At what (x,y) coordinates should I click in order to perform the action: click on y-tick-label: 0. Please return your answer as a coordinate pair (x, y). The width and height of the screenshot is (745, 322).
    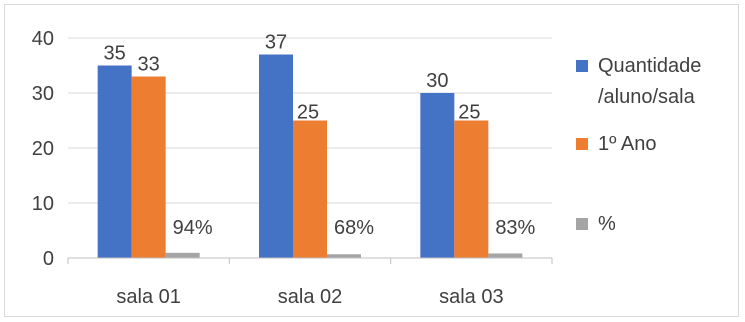
    Looking at the image, I should click on (48, 259).